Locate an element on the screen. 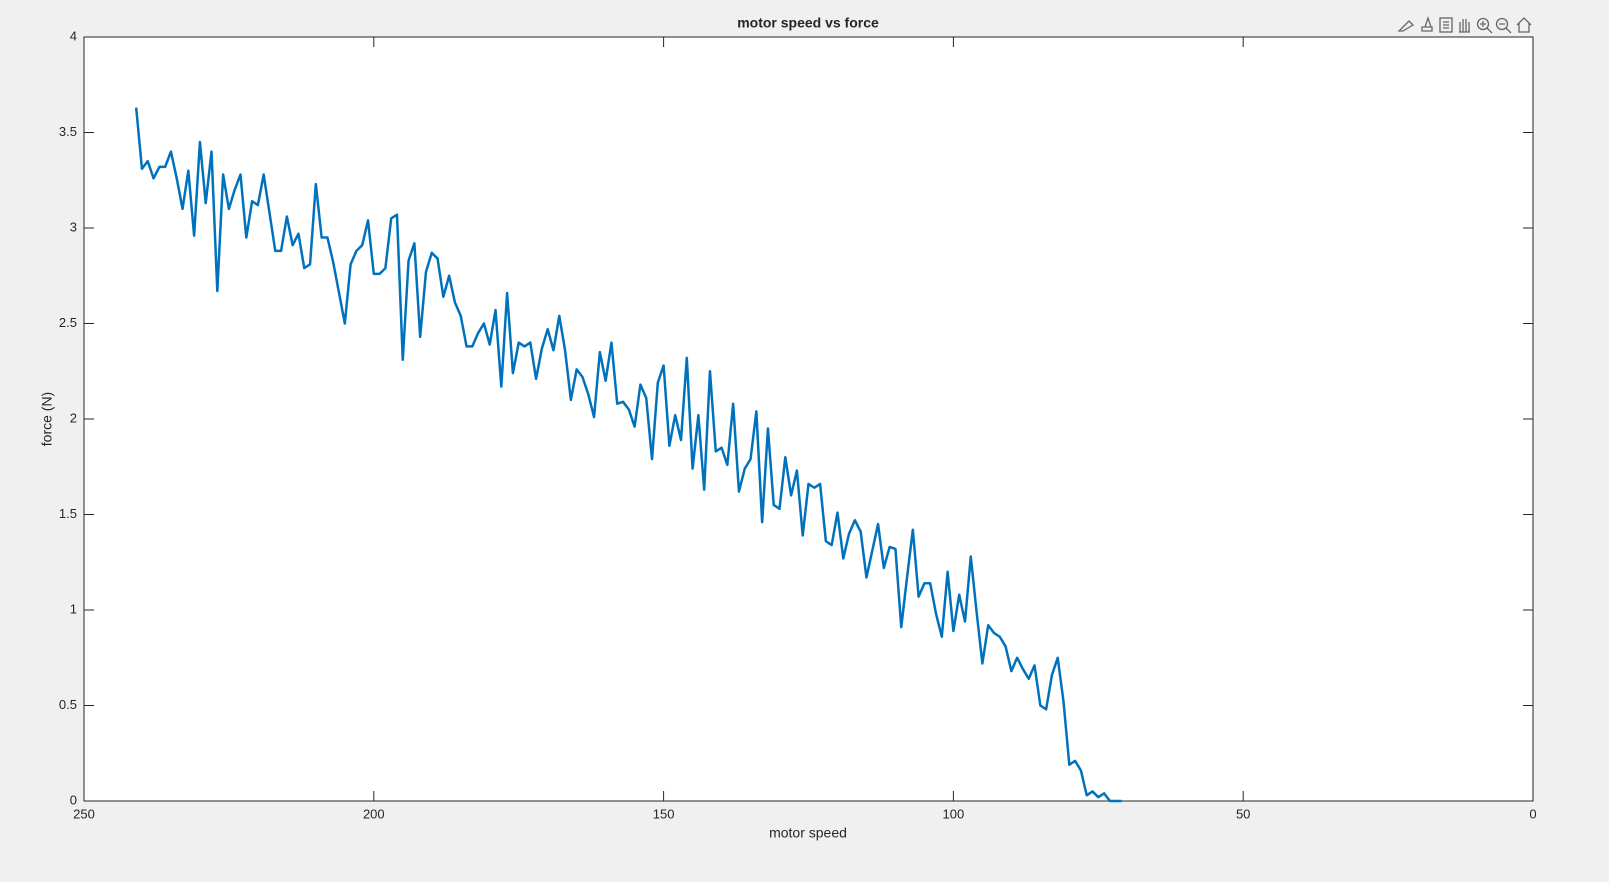 This screenshot has height=882, width=1609. y-tick-label: 3.5 is located at coordinates (68, 131).